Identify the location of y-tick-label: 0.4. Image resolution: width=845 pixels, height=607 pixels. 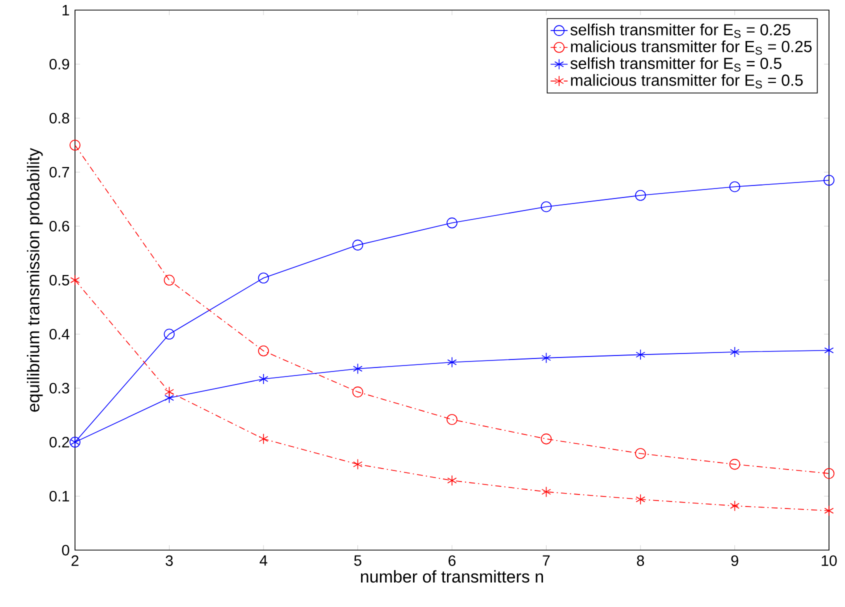
(60, 334).